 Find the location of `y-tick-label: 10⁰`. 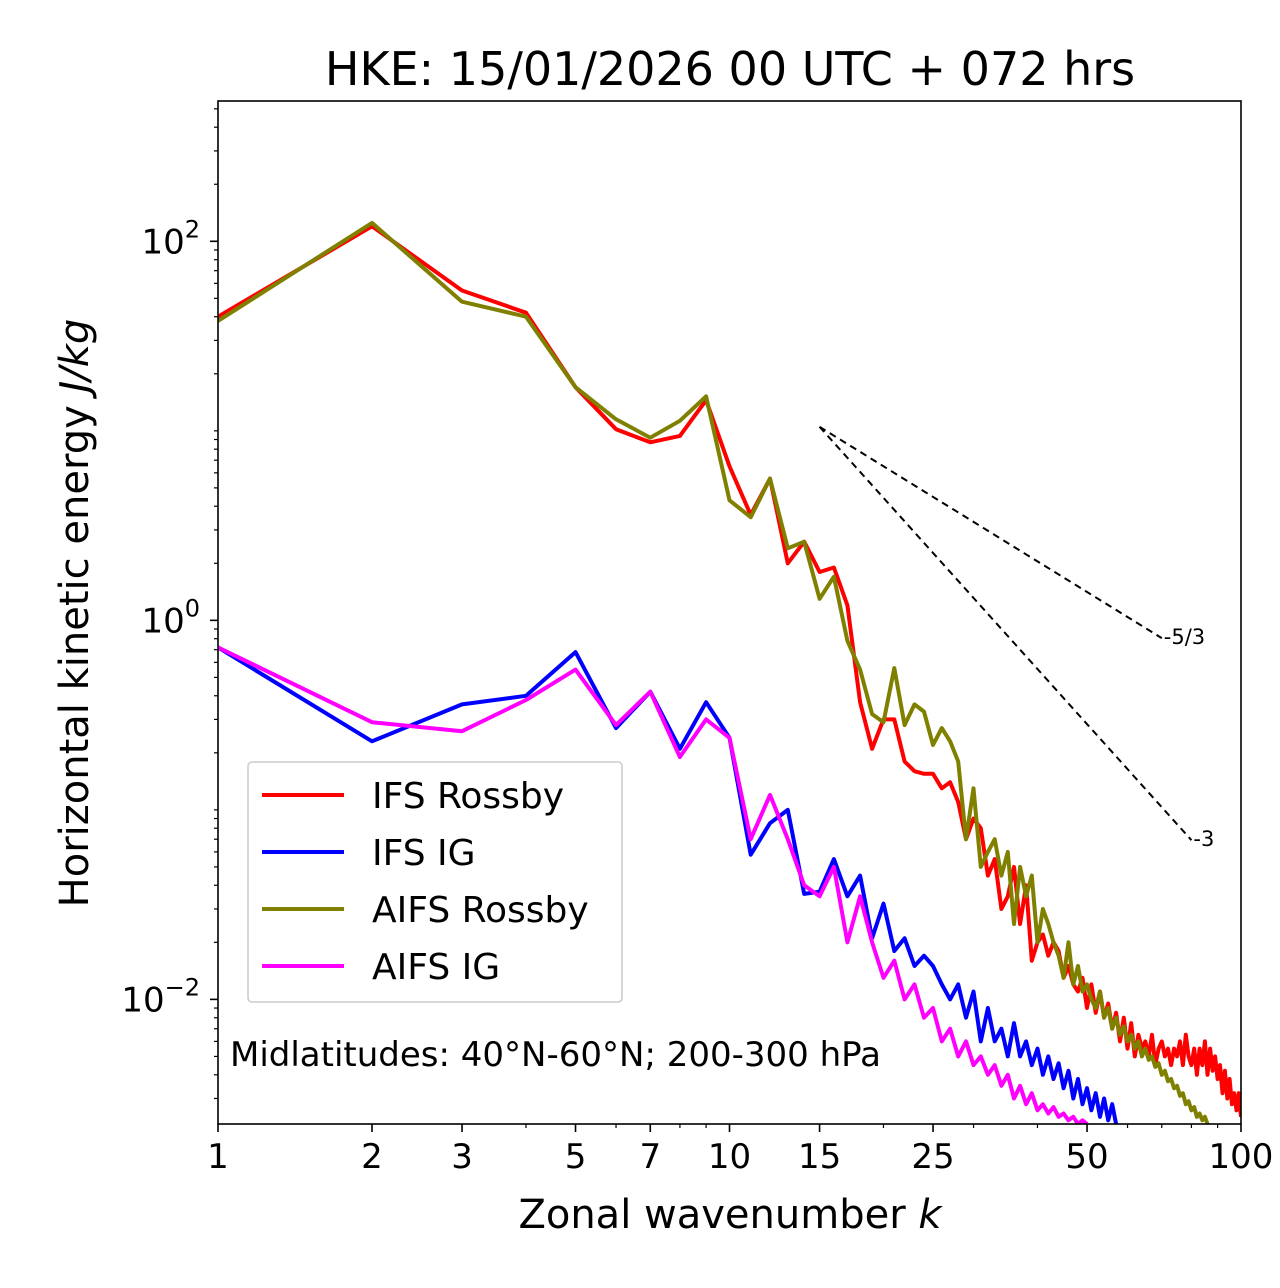

y-tick-label: 10⁰ is located at coordinates (170, 617).